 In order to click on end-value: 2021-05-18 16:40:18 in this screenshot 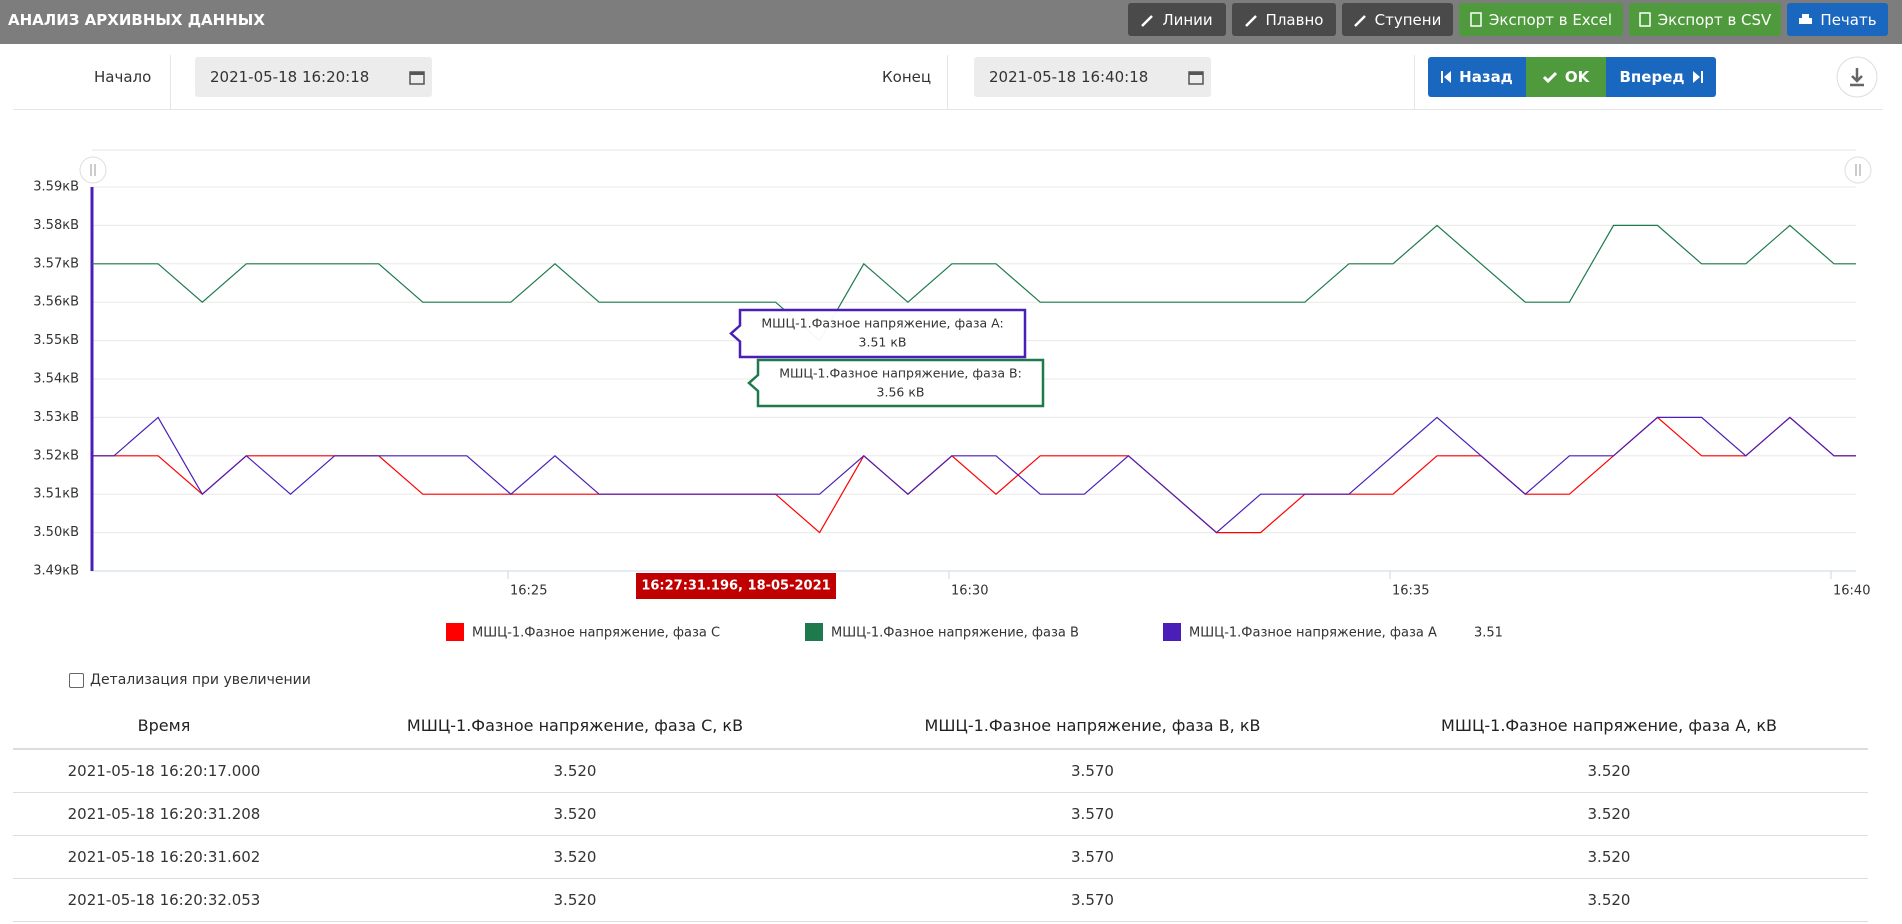, I will do `click(1069, 77)`.